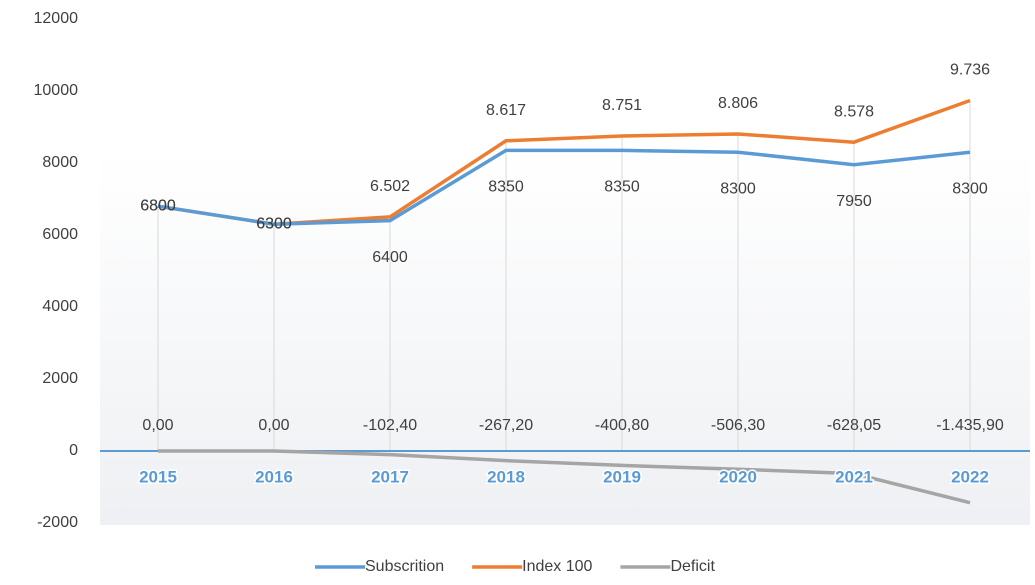 Image resolution: width=1035 pixels, height=585 pixels. I want to click on x-tick-label: 2021, so click(854, 476).